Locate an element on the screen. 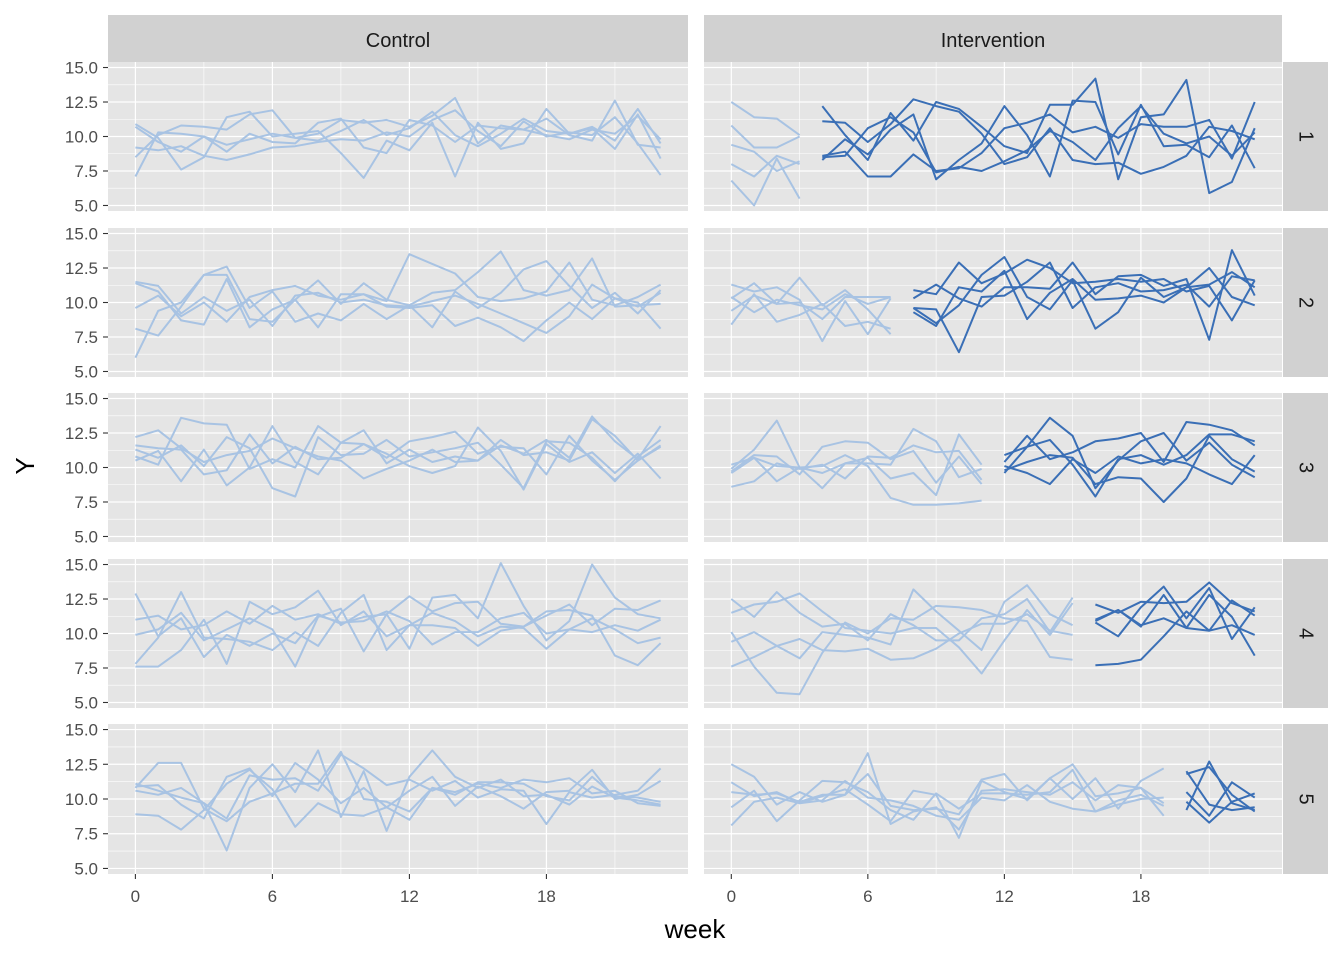  strip-row-3: 3 is located at coordinates (1305, 467).